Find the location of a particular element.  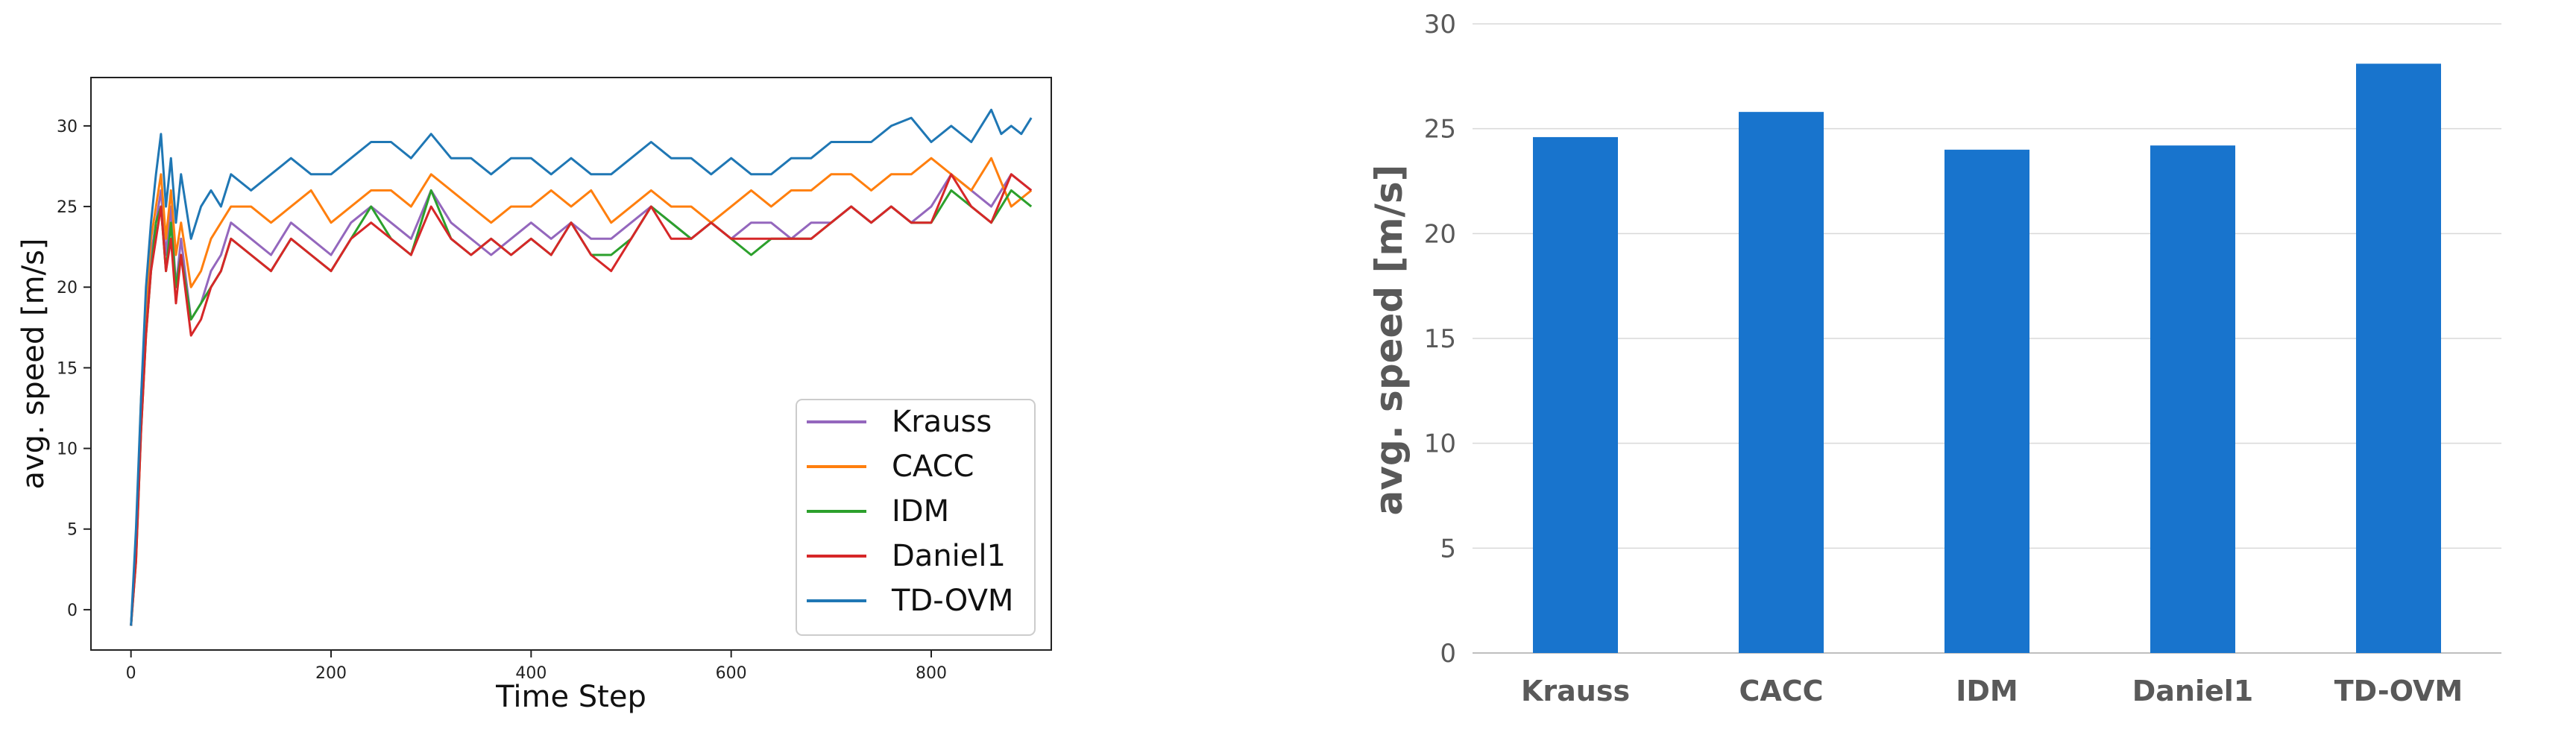

line-legend-box is located at coordinates (916, 517).